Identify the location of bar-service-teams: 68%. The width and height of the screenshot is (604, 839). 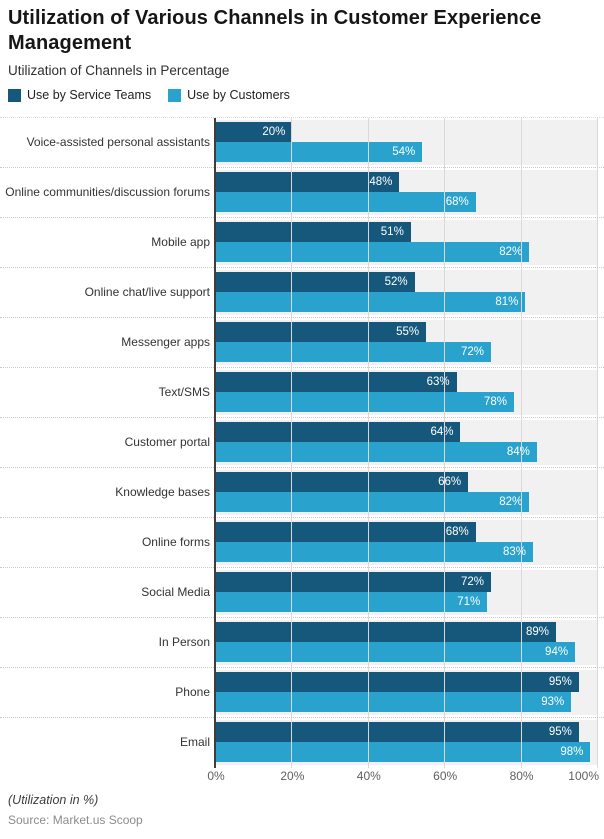
(346, 532).